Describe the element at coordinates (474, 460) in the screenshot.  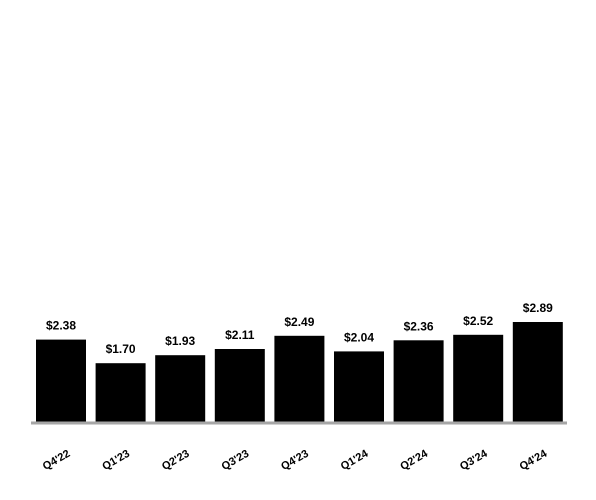
I see `x-tick-label-7: Q3'24` at that location.